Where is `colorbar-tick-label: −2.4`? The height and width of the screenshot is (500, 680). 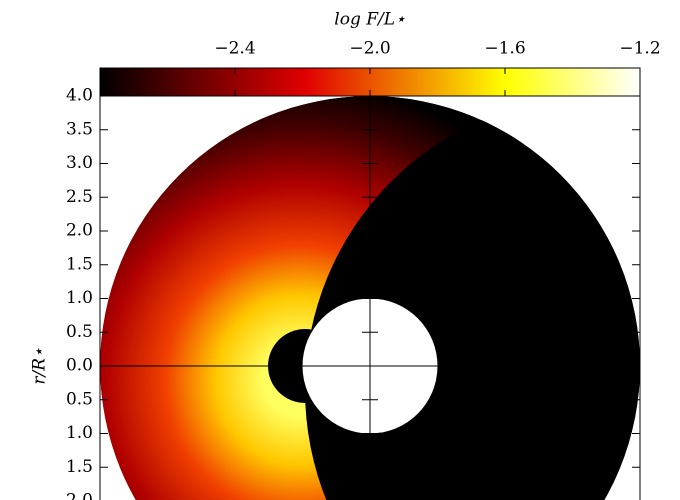
colorbar-tick-label: −2.4 is located at coordinates (234, 49).